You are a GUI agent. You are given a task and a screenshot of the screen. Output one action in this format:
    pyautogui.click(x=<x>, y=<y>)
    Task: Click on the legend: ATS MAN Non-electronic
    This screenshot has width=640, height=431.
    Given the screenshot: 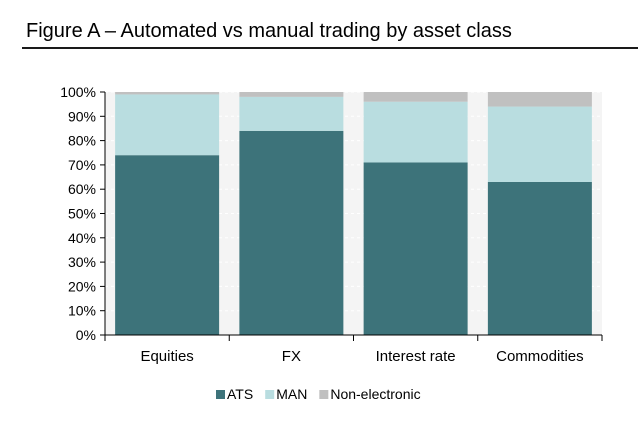 What is the action you would take?
    pyautogui.click(x=318, y=394)
    